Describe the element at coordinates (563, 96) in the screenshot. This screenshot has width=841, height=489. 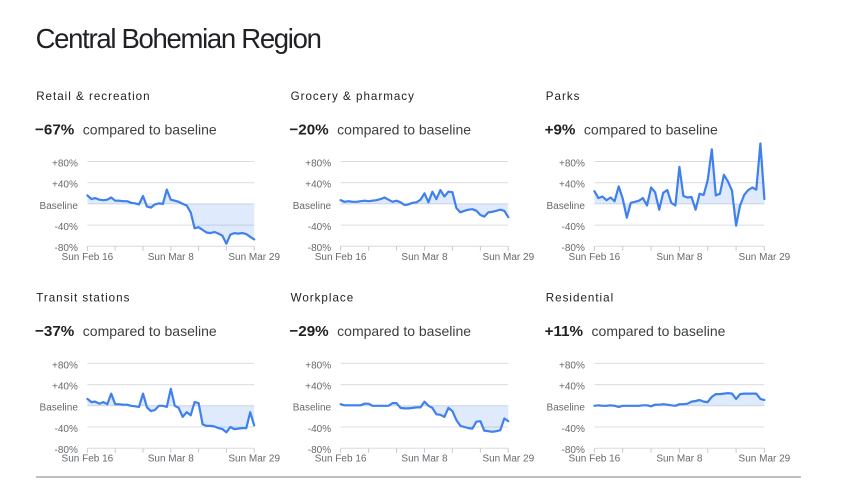
I see `svg-text: Parks` at that location.